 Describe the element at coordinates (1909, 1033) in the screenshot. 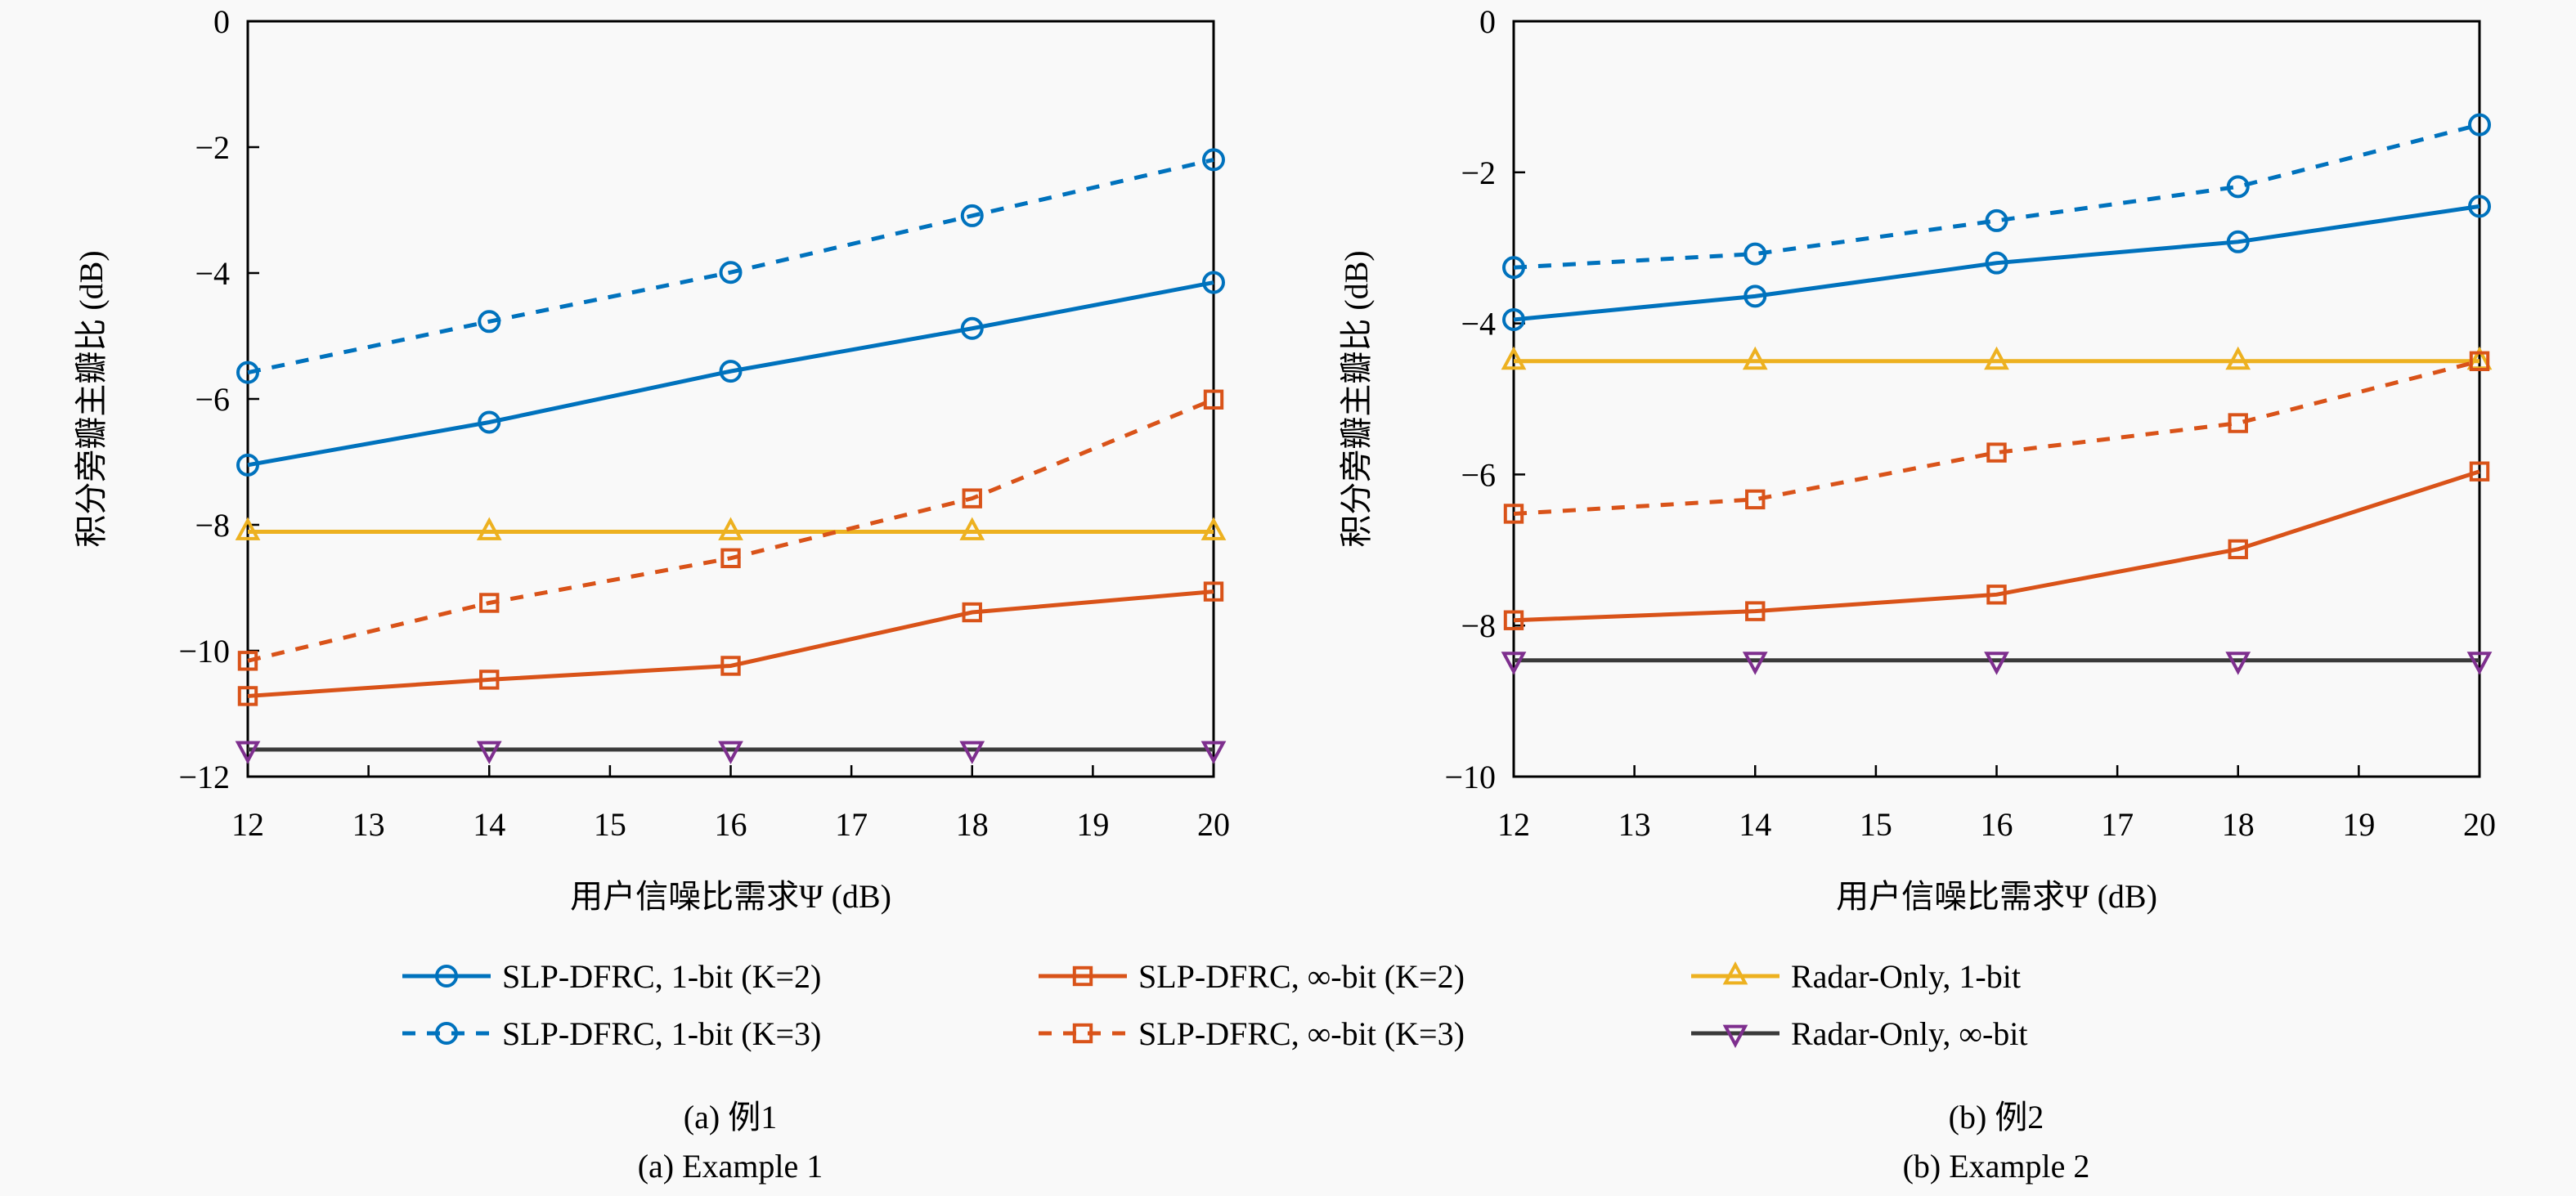

I see `legend-label: Radar-Only, ∞-bit` at that location.